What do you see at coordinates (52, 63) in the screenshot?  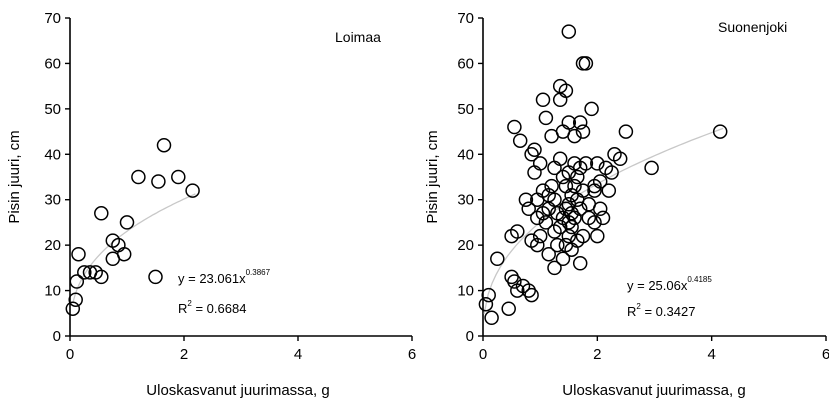 I see `loimaa-y-tick-label: 60` at bounding box center [52, 63].